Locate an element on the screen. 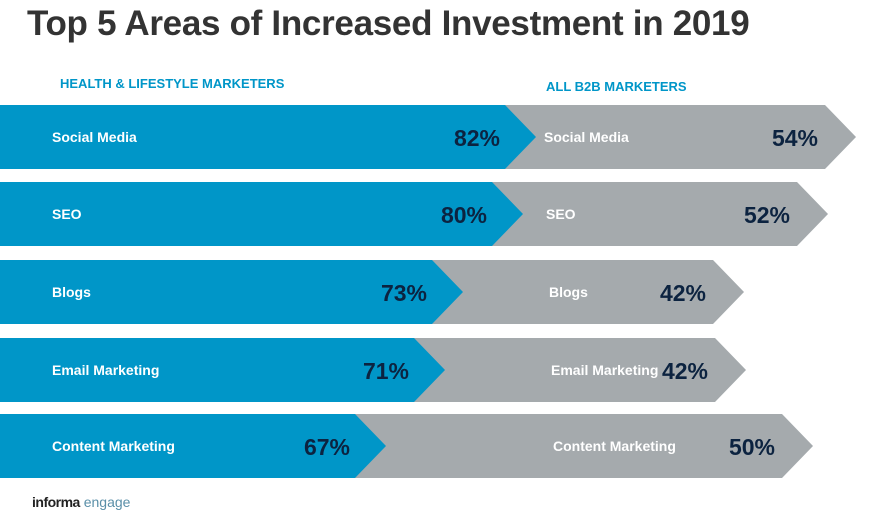 The image size is (881, 521). category-label-b2b: Social Media is located at coordinates (586, 137).